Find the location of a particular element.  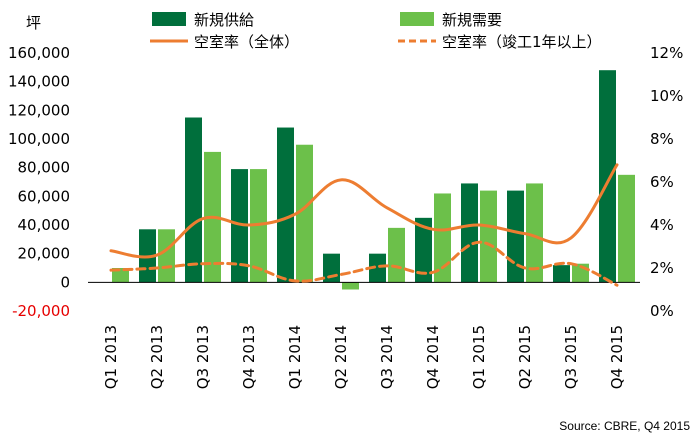

y-axis-unit-label: 坪 is located at coordinates (33, 23).